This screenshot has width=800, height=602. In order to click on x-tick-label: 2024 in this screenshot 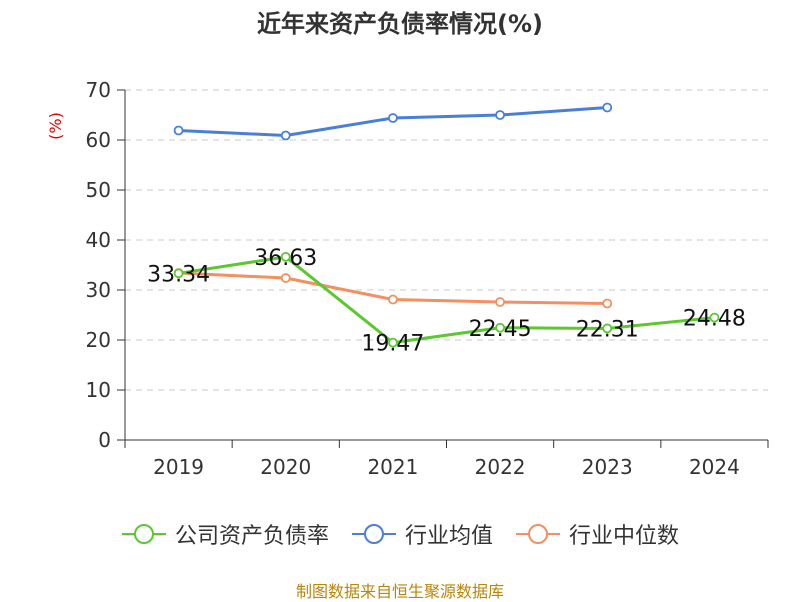, I will do `click(714, 467)`.